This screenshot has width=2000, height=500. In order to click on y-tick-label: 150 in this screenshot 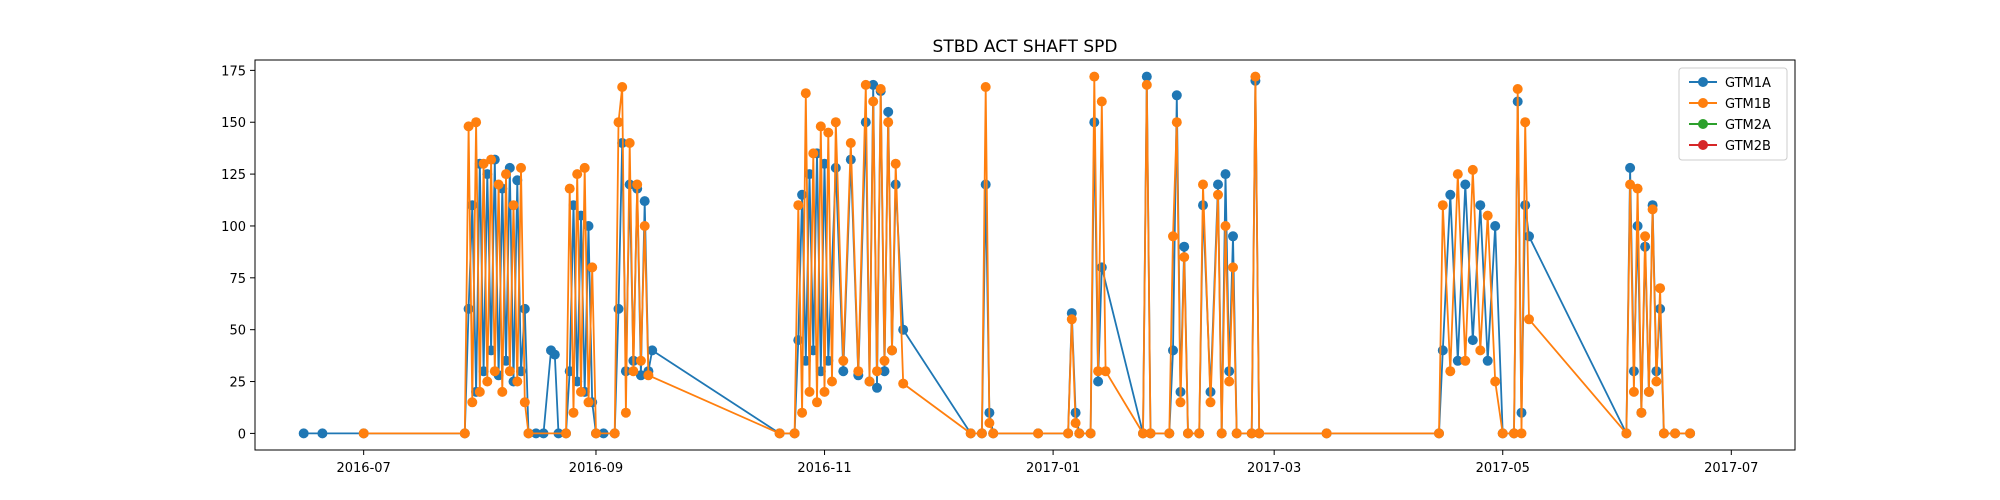, I will do `click(233, 123)`.